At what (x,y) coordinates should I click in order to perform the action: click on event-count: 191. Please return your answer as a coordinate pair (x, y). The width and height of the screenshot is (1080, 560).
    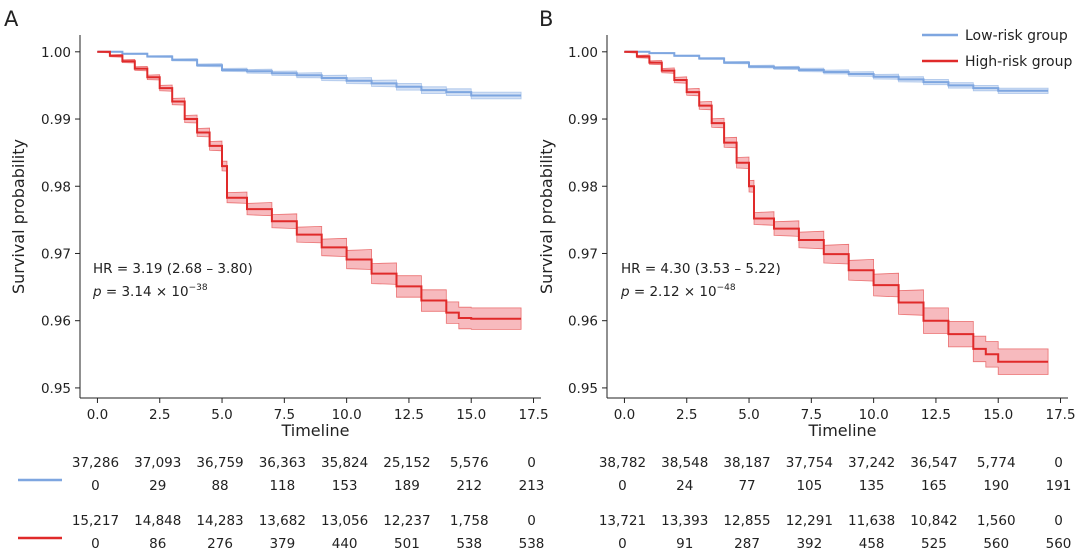
    Looking at the image, I should click on (1059, 486).